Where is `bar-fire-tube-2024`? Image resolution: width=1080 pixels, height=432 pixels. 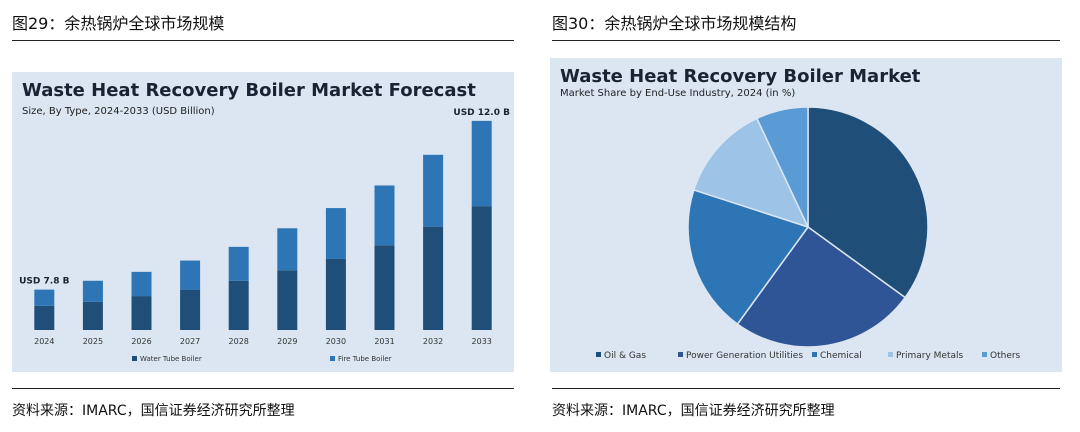 bar-fire-tube-2024 is located at coordinates (44, 297).